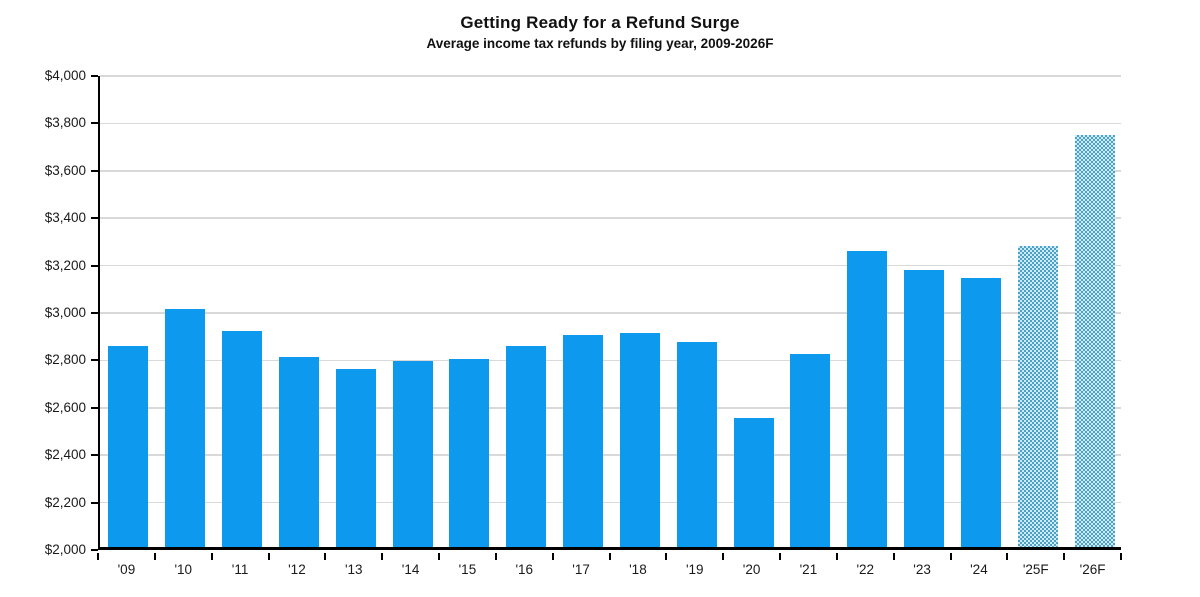 This screenshot has height=597, width=1200. Describe the element at coordinates (65, 502) in the screenshot. I see `y-axis-label-2200: $2,200` at that location.